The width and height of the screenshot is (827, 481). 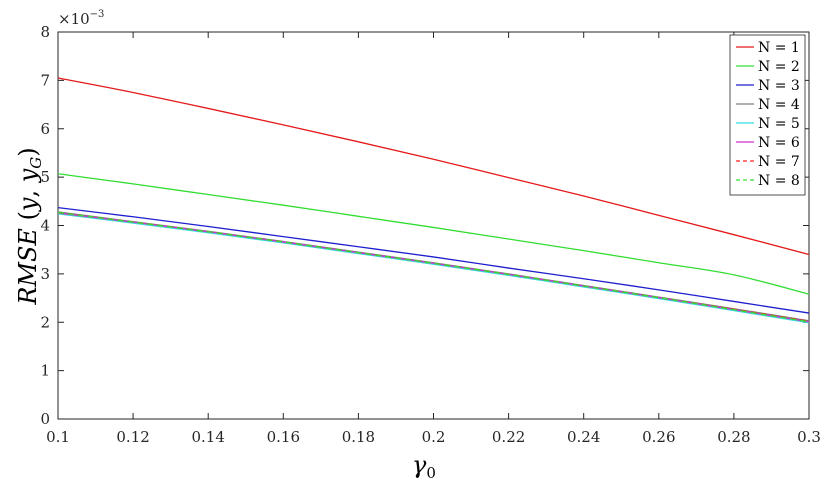 What do you see at coordinates (779, 124) in the screenshot?
I see `legend-entry-label: N = 5` at bounding box center [779, 124].